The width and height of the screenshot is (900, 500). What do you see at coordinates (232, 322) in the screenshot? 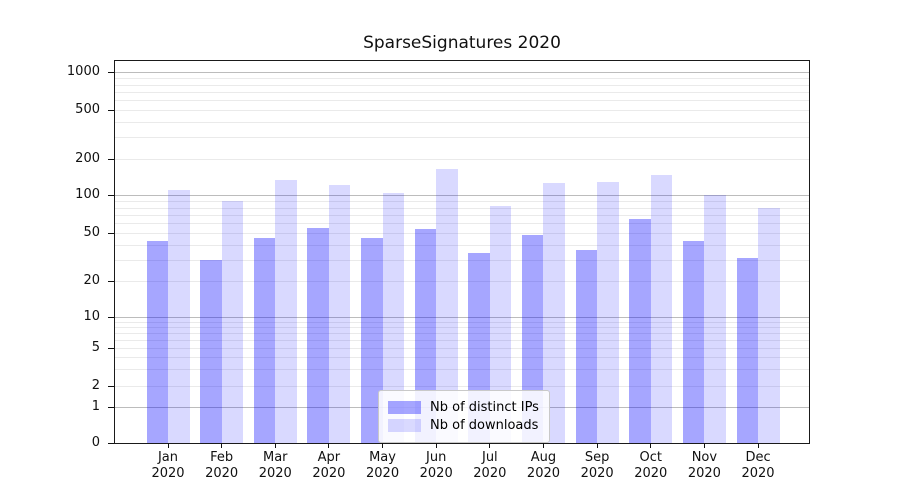
I see `bar-downloads-feb` at bounding box center [232, 322].